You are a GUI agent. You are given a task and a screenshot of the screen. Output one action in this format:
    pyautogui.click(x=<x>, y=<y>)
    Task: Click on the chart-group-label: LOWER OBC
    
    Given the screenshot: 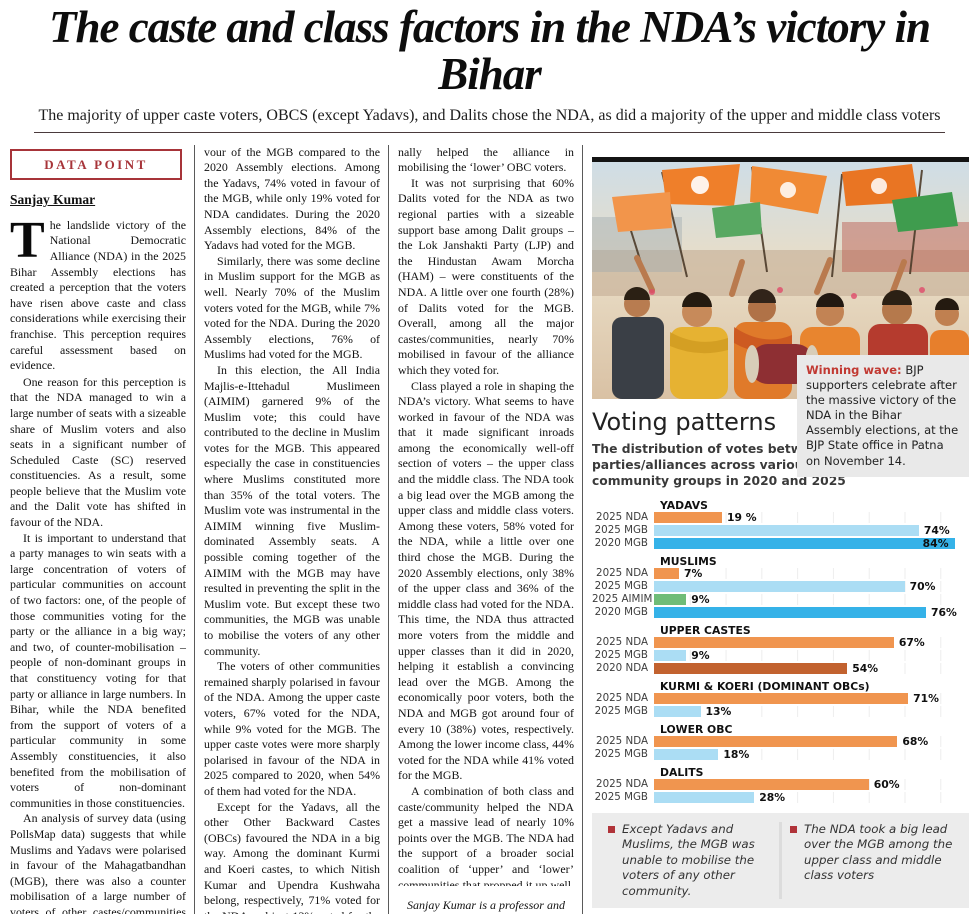 What is the action you would take?
    pyautogui.click(x=696, y=729)
    